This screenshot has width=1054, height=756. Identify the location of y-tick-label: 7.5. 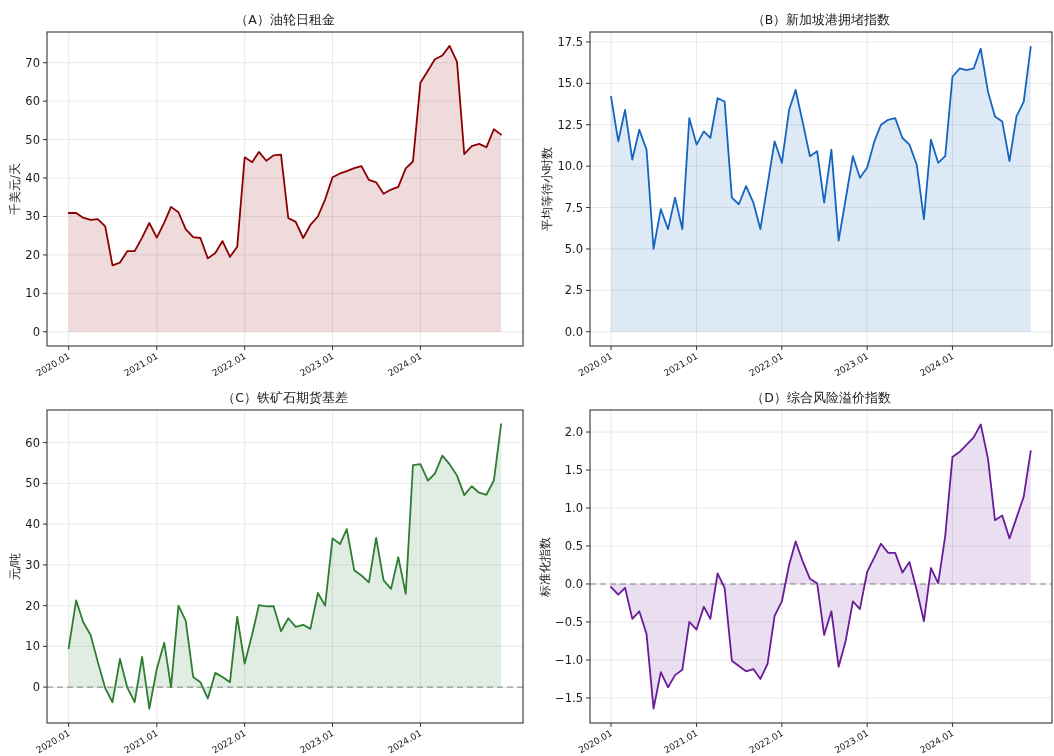
(573, 207).